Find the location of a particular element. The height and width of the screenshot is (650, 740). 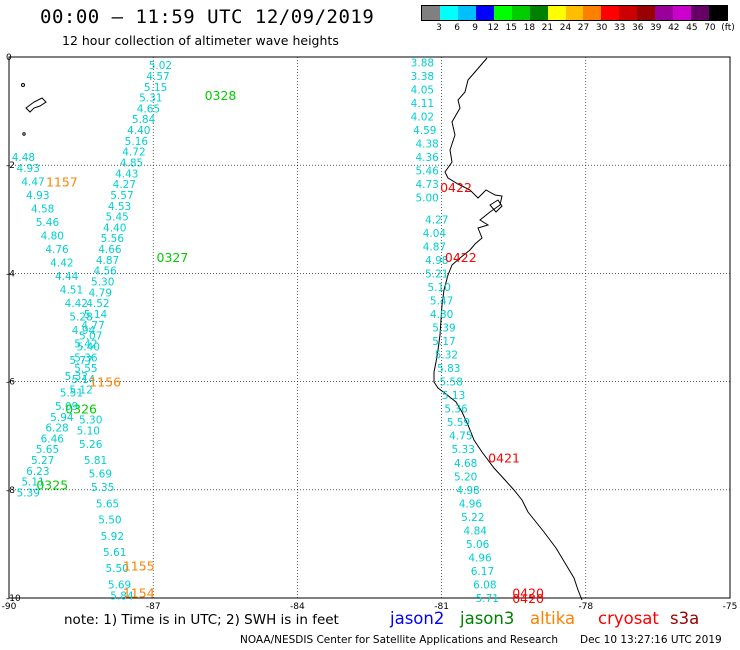

legend-label: 9 is located at coordinates (475, 28).